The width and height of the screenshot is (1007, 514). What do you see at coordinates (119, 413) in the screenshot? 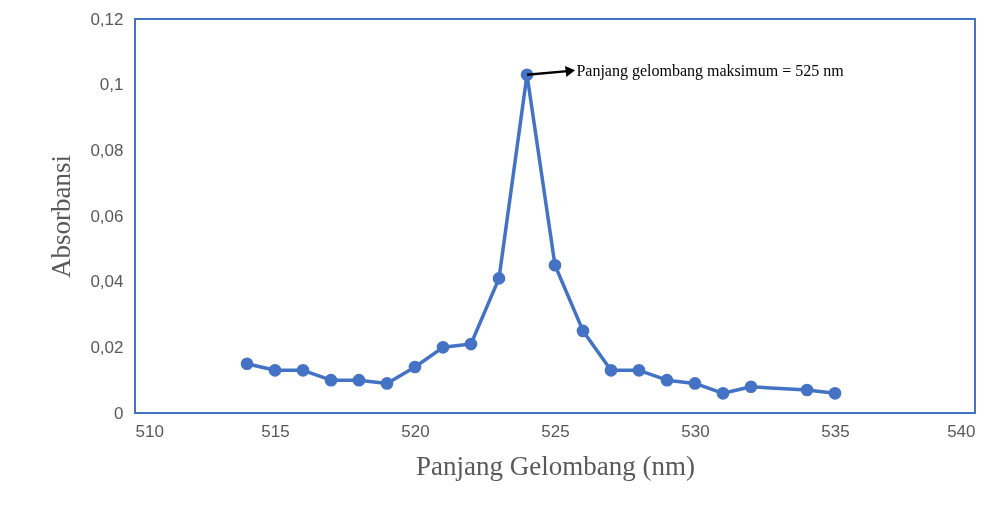
I see `y-tick-label: 0` at bounding box center [119, 413].